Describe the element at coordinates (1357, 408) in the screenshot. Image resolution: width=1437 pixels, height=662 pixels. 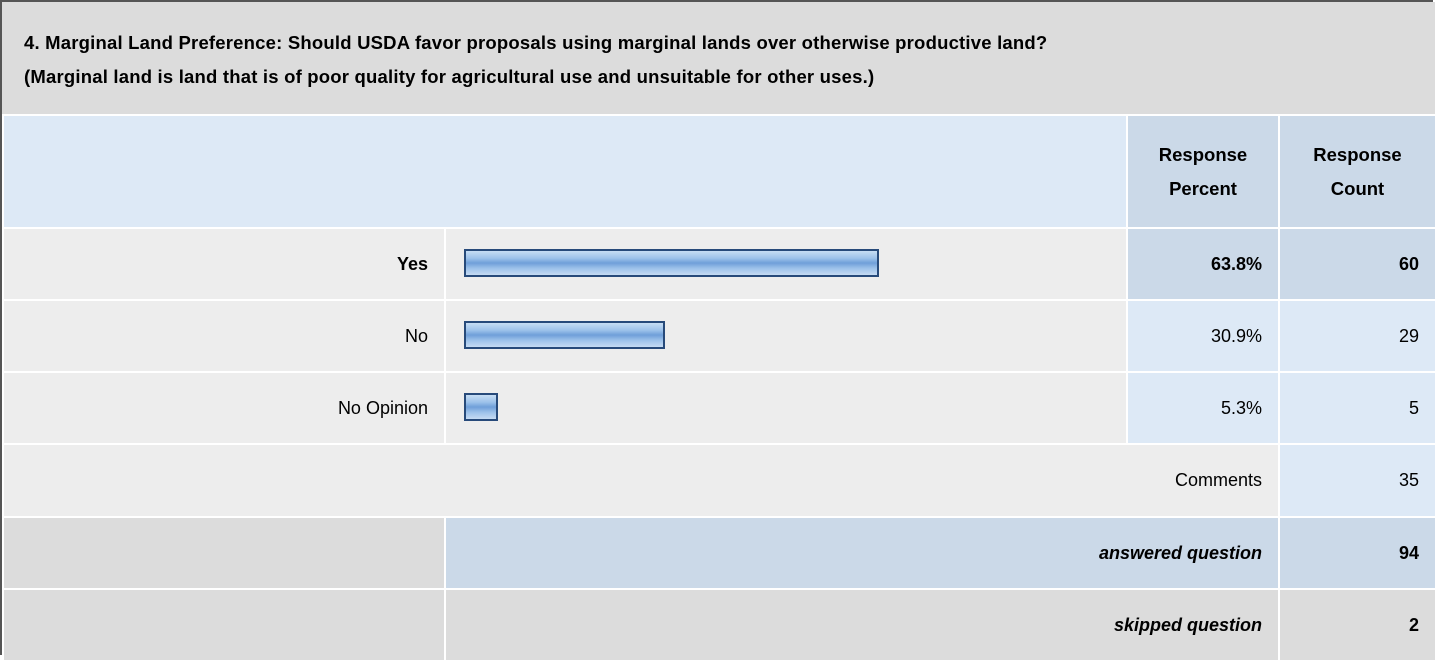
I see `response-count-value: 5` at that location.